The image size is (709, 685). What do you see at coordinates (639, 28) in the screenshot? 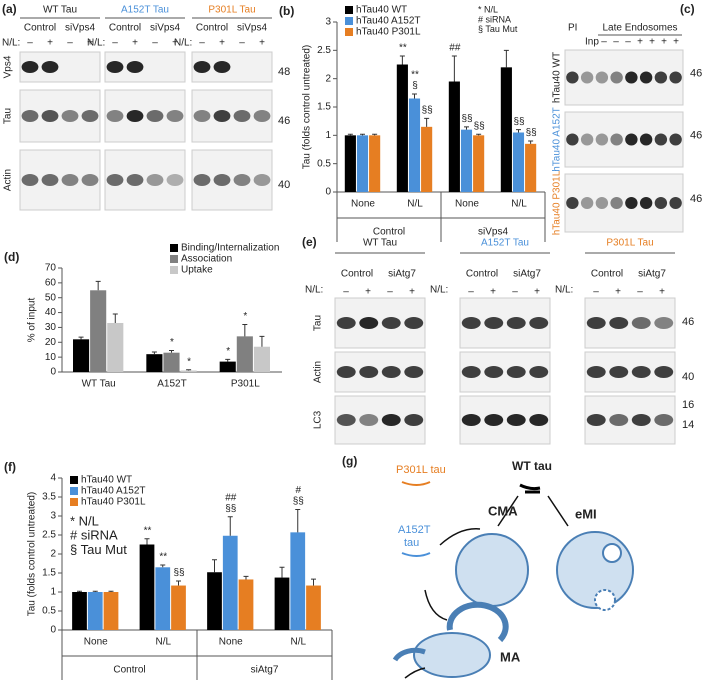
I see `column-header: Late Endosomes` at bounding box center [639, 28].